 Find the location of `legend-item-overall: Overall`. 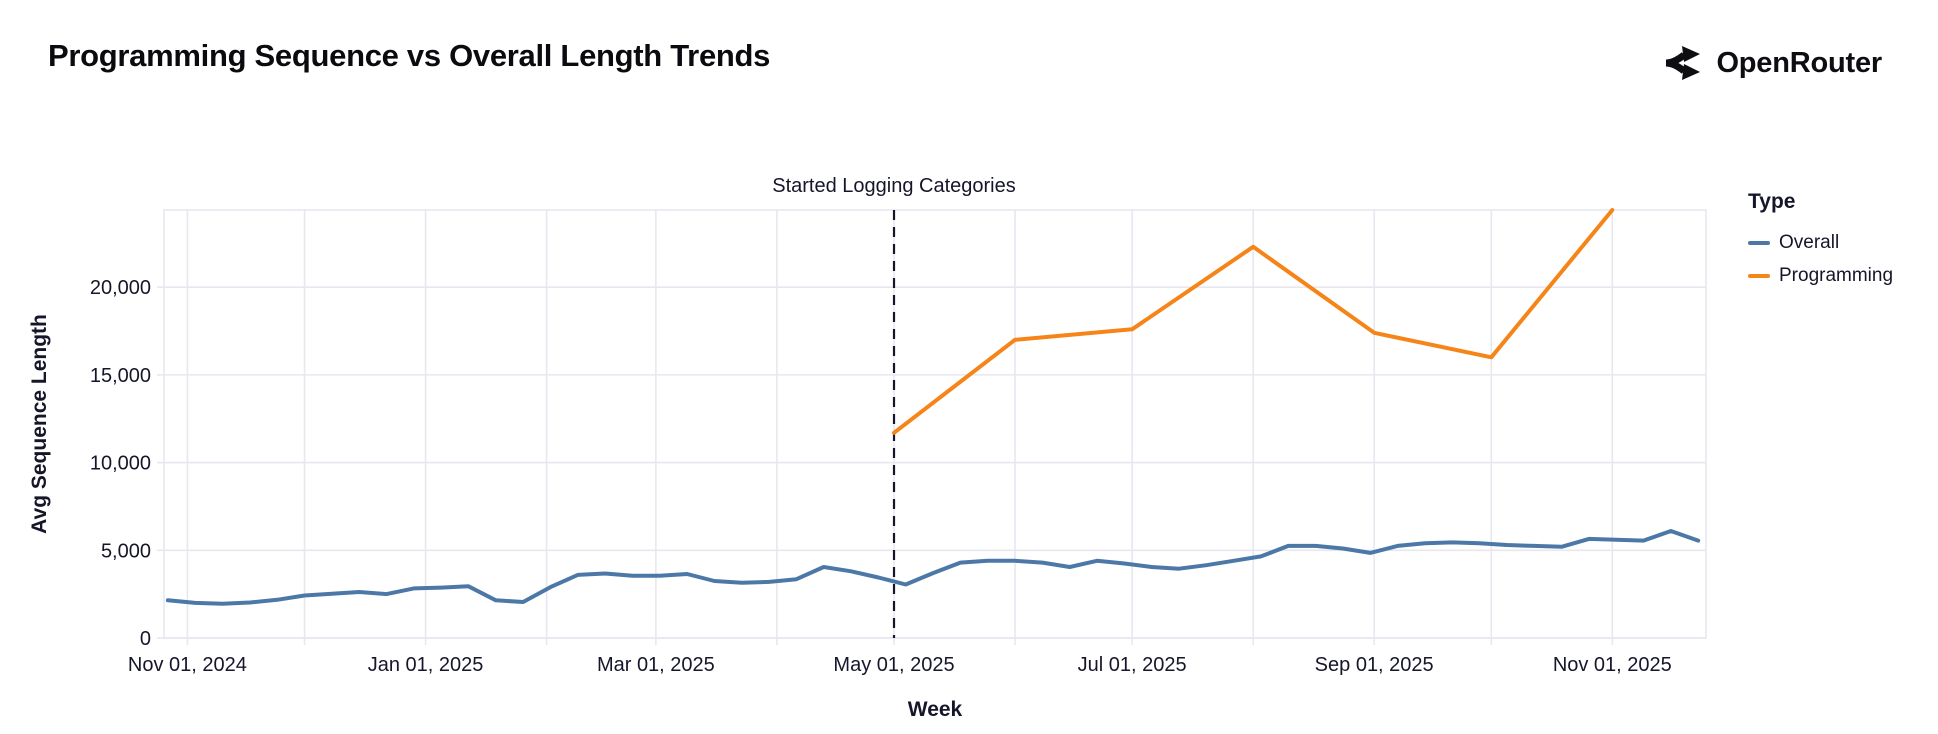

legend-item-overall: Overall is located at coordinates (1820, 243).